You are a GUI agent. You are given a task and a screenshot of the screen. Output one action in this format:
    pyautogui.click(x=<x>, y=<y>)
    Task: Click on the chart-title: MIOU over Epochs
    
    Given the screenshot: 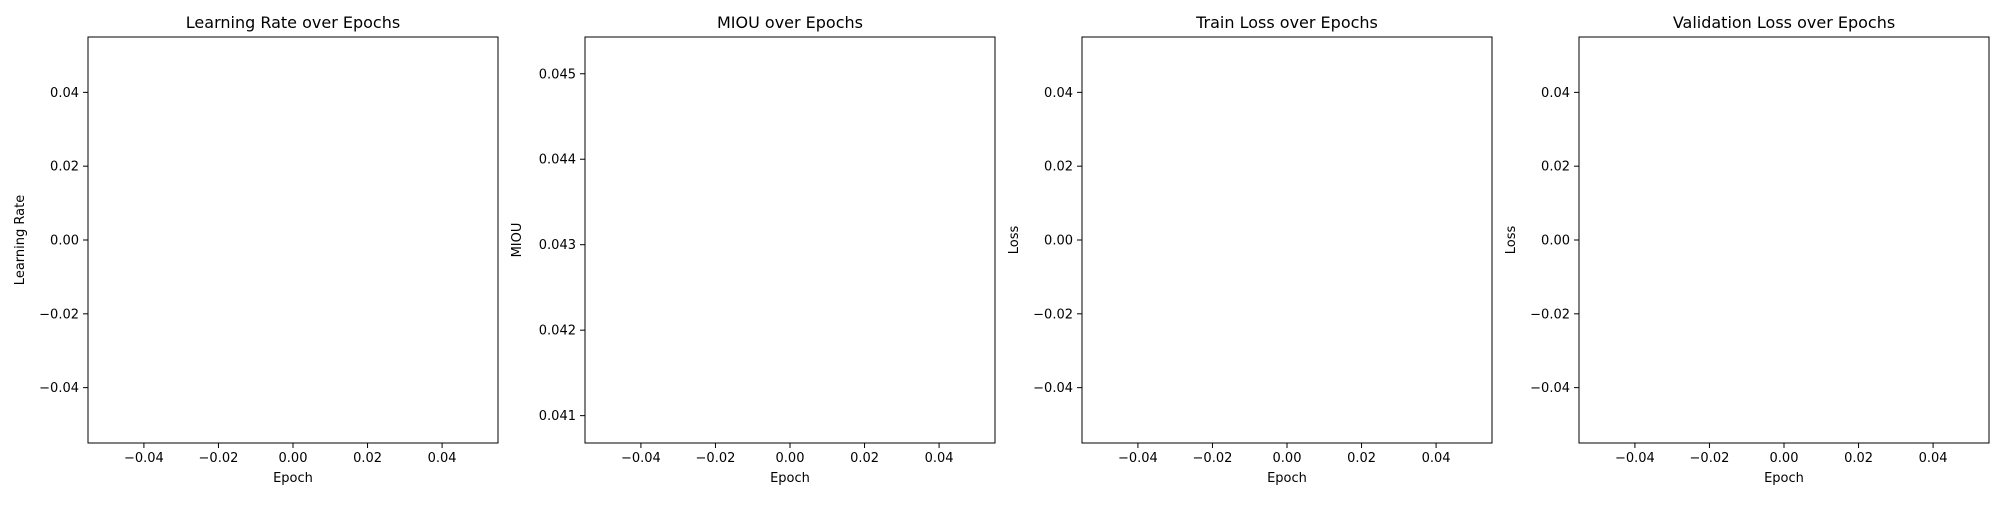 What is the action you would take?
    pyautogui.click(x=790, y=22)
    